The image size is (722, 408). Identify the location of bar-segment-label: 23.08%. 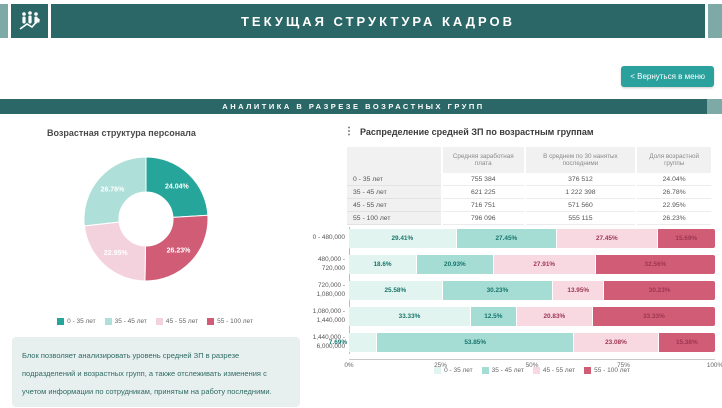
(616, 342).